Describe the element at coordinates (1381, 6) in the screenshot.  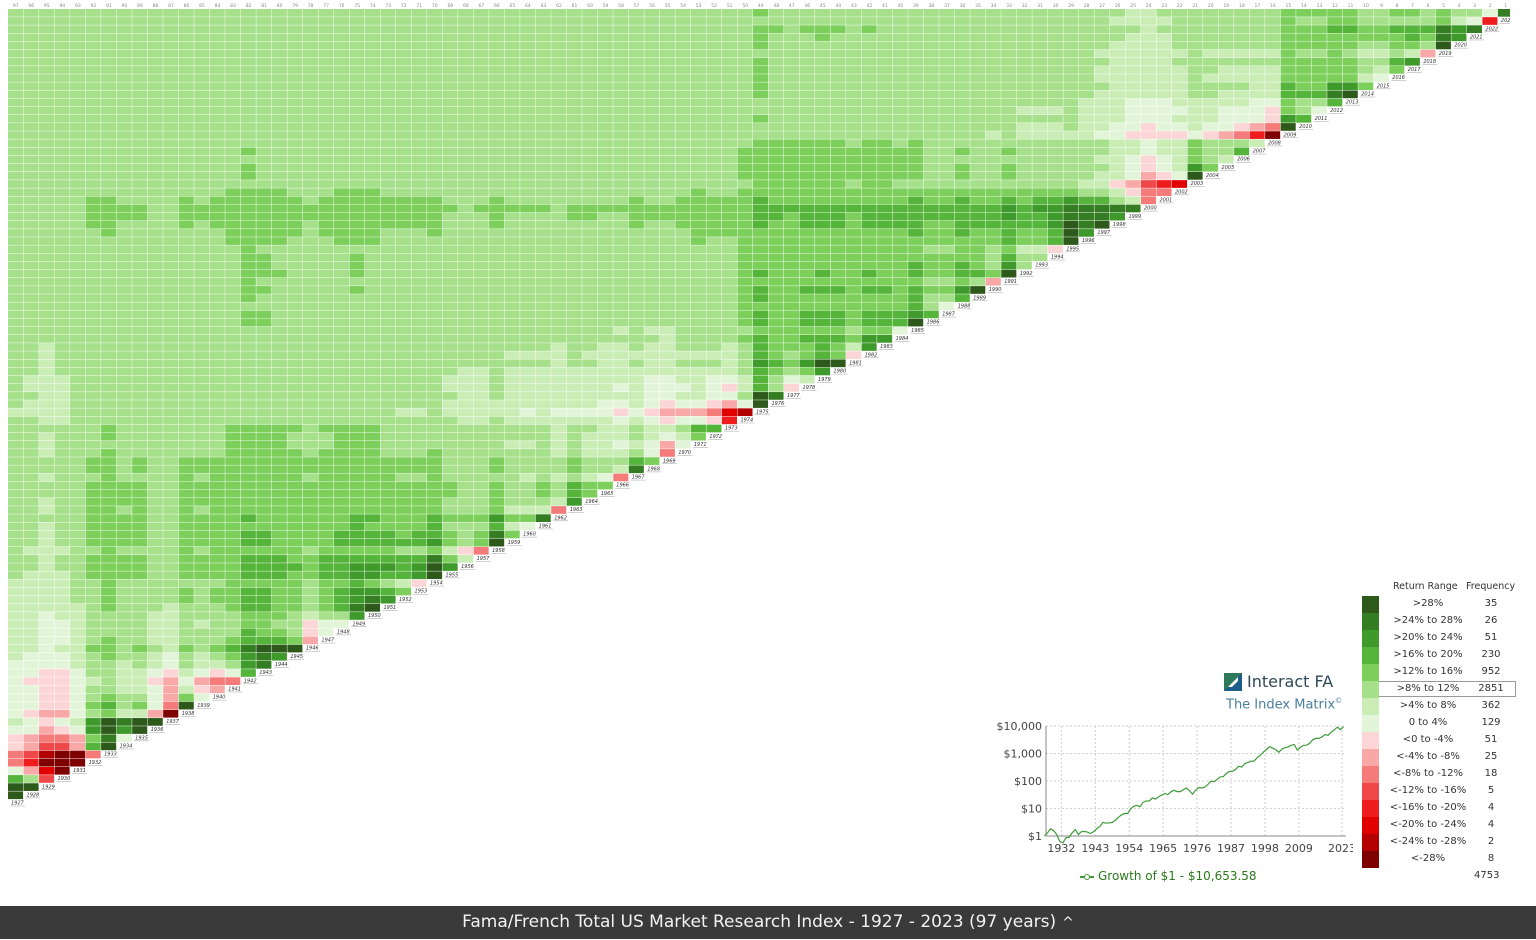
I see `column-header-label: 9` at that location.